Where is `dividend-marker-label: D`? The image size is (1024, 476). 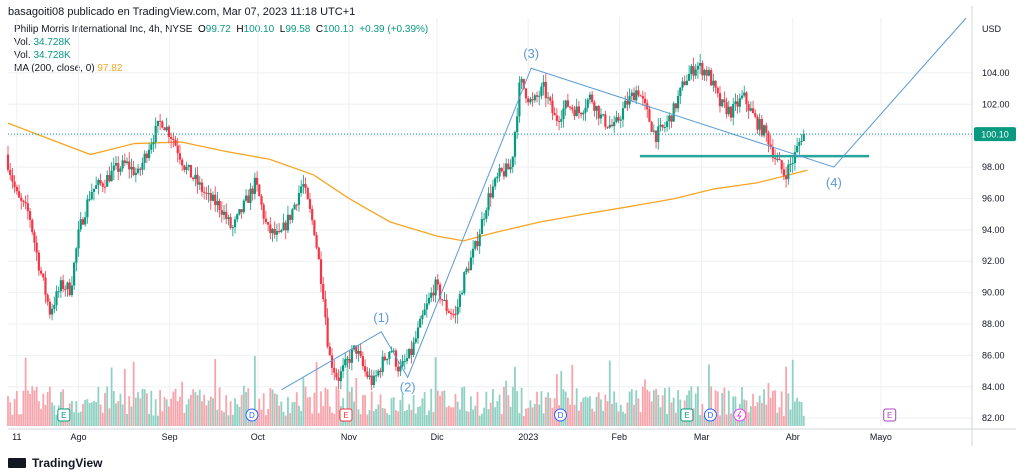
dividend-marker-label: D is located at coordinates (252, 415).